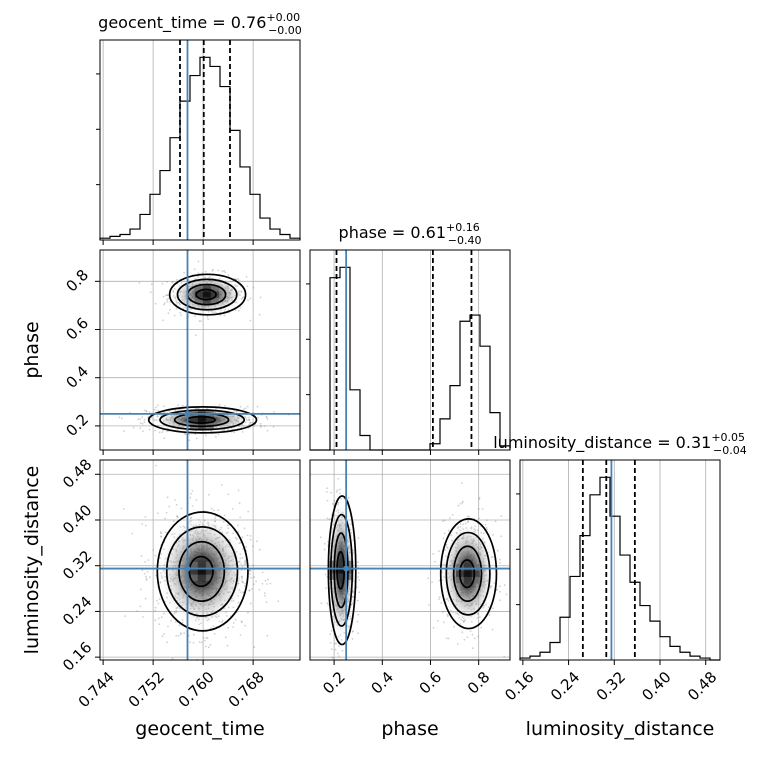 This screenshot has width=760, height=760. Describe the element at coordinates (728, 437) in the screenshot. I see `title-luminosity_distance-plus: +0.05` at that location.